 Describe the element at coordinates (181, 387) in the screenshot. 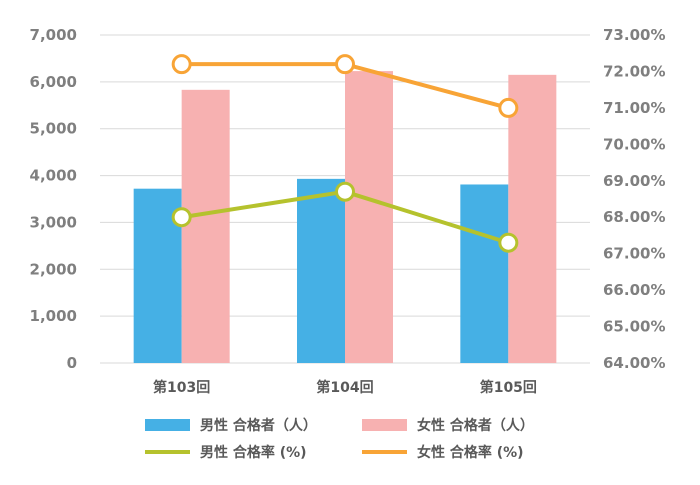

I see `category-label: 第103回` at that location.